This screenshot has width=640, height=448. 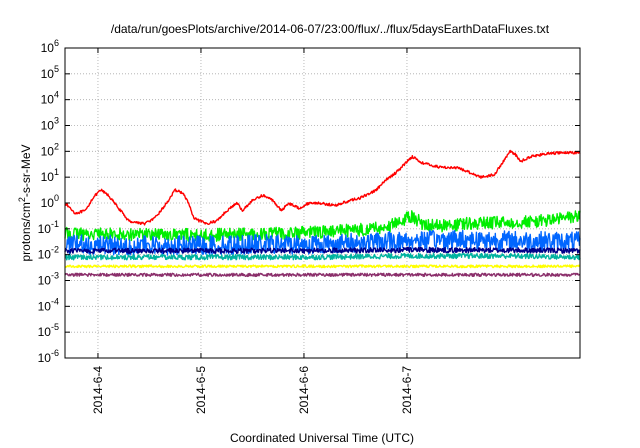 What do you see at coordinates (56, 172) in the screenshot?
I see `y-tick-exp: 1` at bounding box center [56, 172].